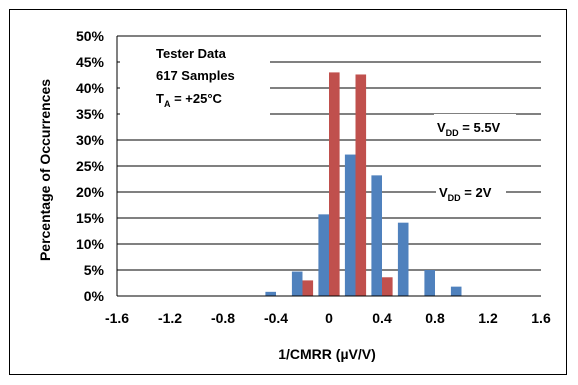 The width and height of the screenshot is (578, 385). Describe the element at coordinates (276, 318) in the screenshot. I see `x-tick-label: -0.4` at that location.